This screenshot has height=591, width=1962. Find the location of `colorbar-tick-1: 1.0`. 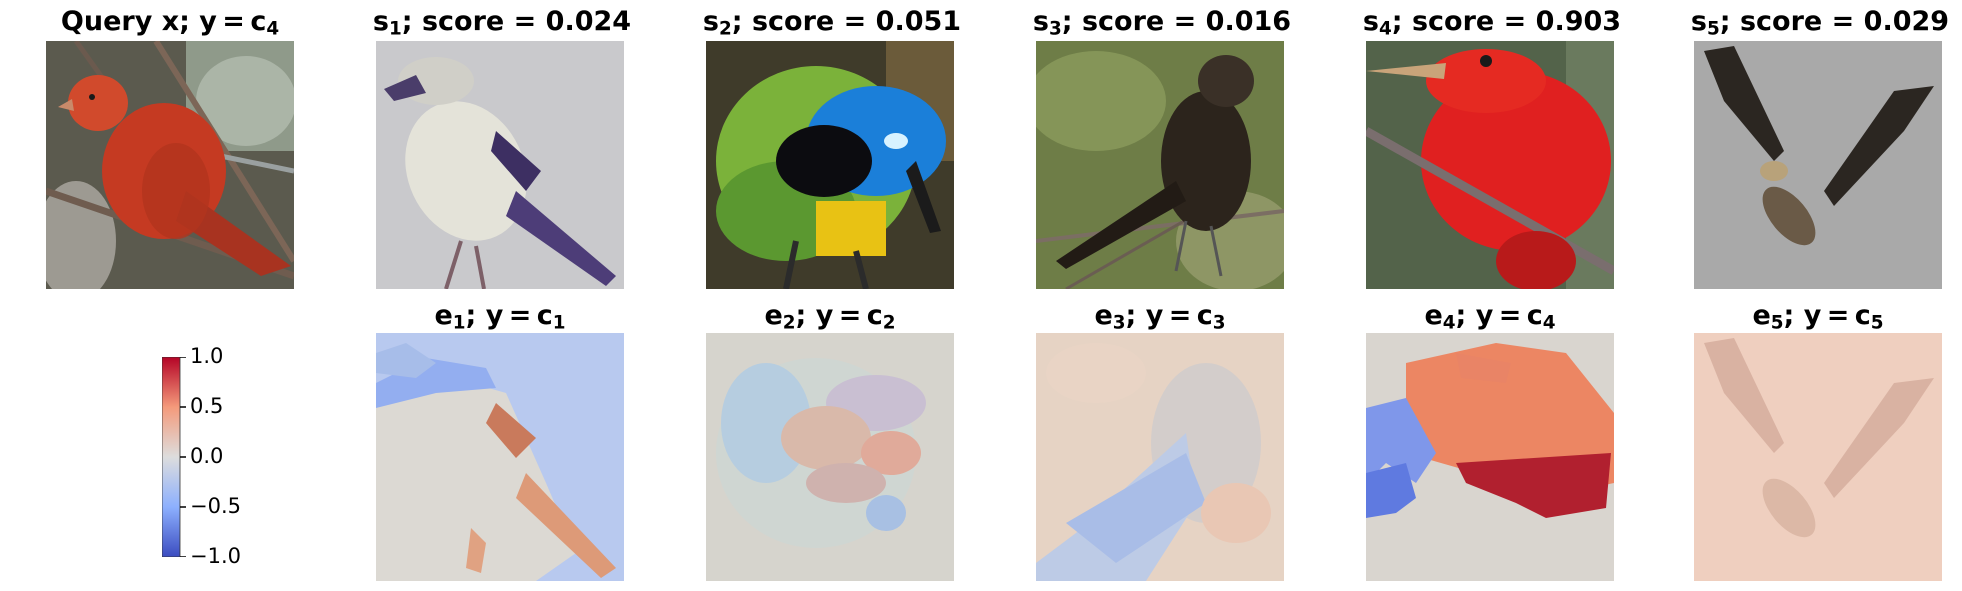

colorbar-tick-1: 1.0 is located at coordinates (207, 356).